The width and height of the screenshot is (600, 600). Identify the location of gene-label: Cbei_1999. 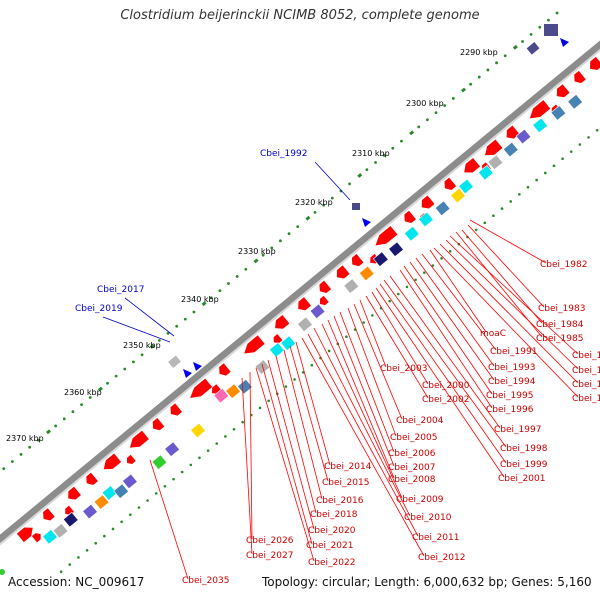
(524, 465).